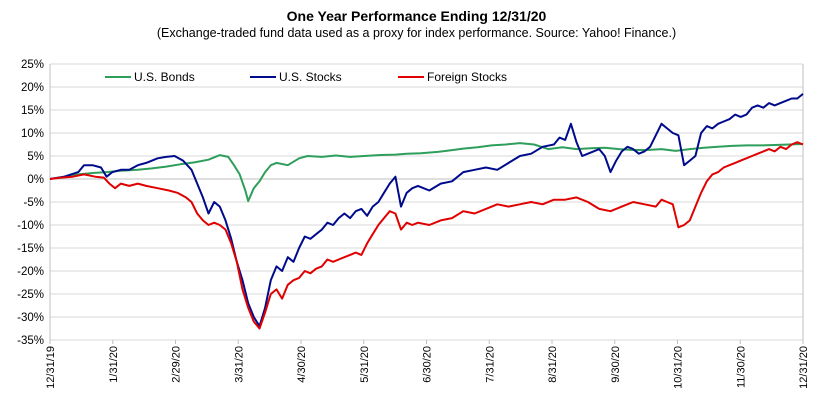 The width and height of the screenshot is (833, 404). Describe the element at coordinates (239, 364) in the screenshot. I see `x-tick-label: 3/31/20` at that location.